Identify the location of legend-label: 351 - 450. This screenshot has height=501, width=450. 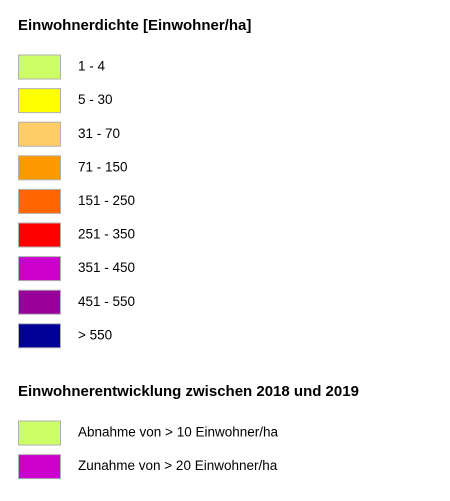
(106, 267).